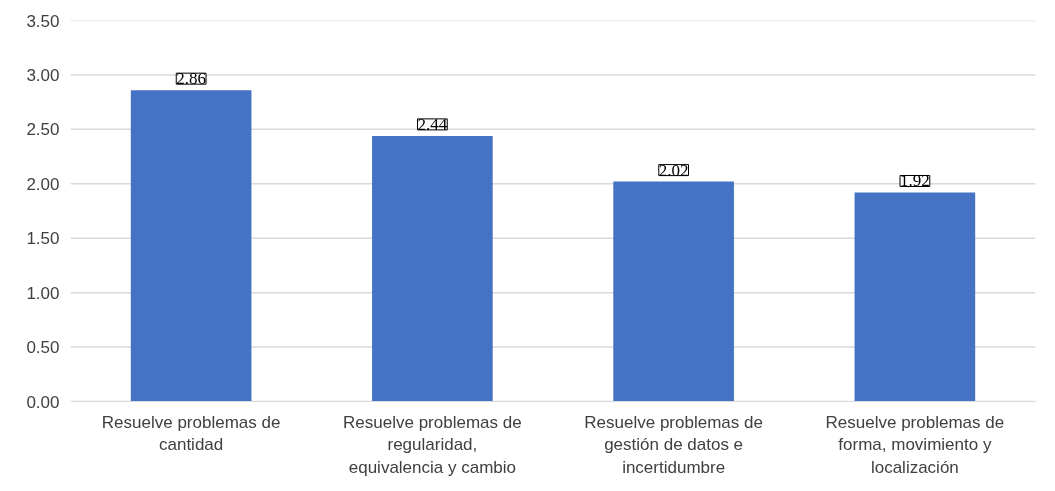  What do you see at coordinates (432, 124) in the screenshot?
I see `data-label: 2.44` at bounding box center [432, 124].